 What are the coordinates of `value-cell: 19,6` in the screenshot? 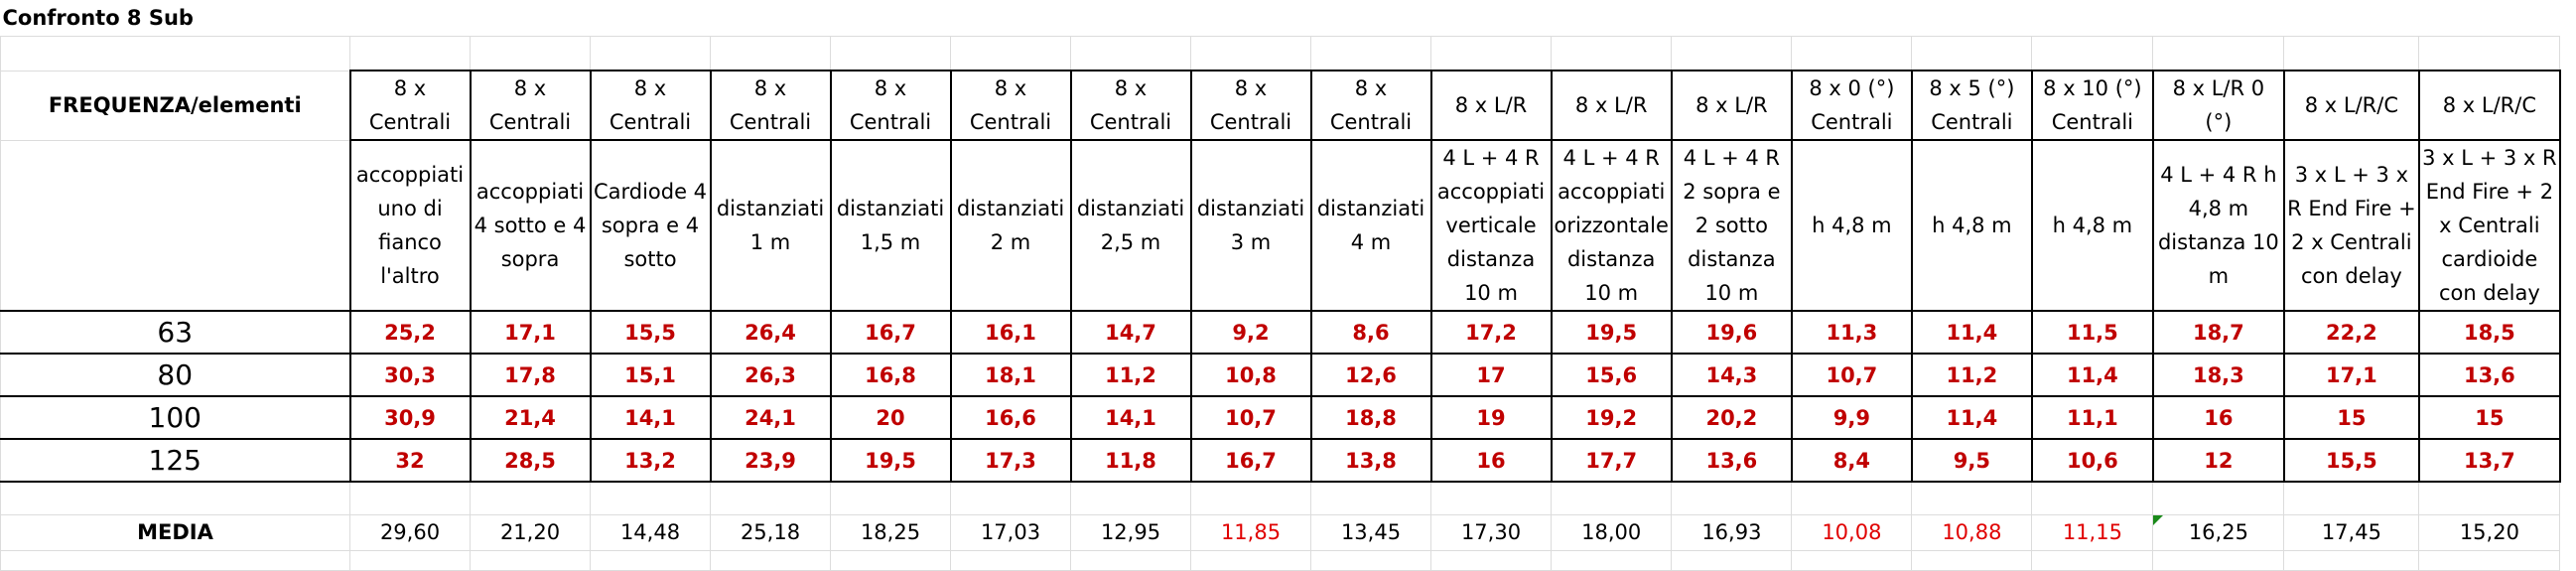 It's located at (1731, 332).